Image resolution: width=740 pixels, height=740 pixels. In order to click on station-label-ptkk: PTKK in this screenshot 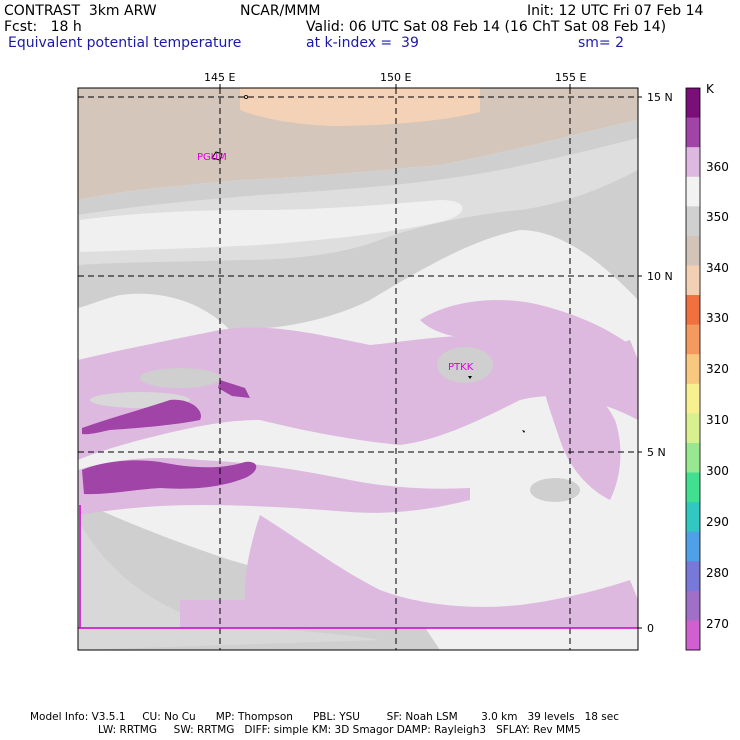, I will do `click(461, 367)`.